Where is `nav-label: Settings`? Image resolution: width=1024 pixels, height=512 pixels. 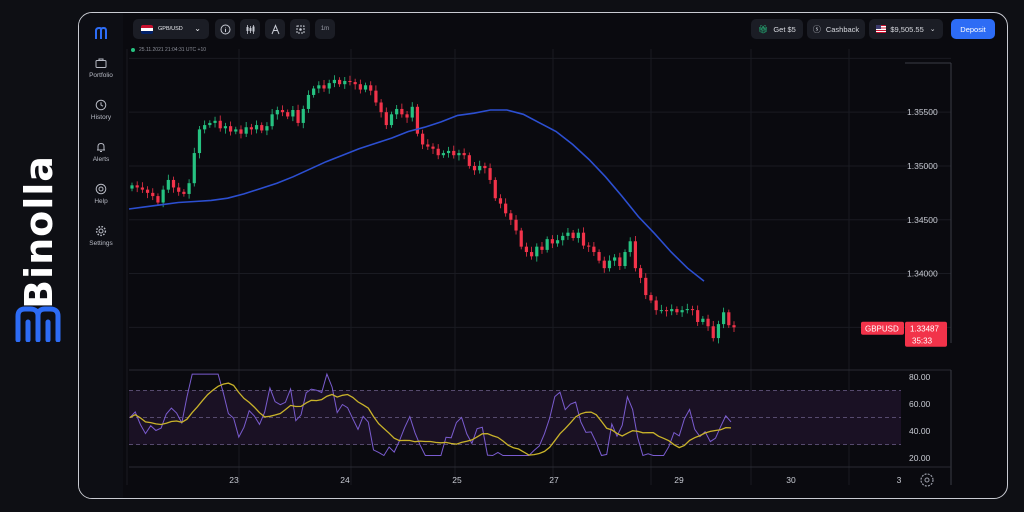
nav-label: Settings is located at coordinates (101, 243).